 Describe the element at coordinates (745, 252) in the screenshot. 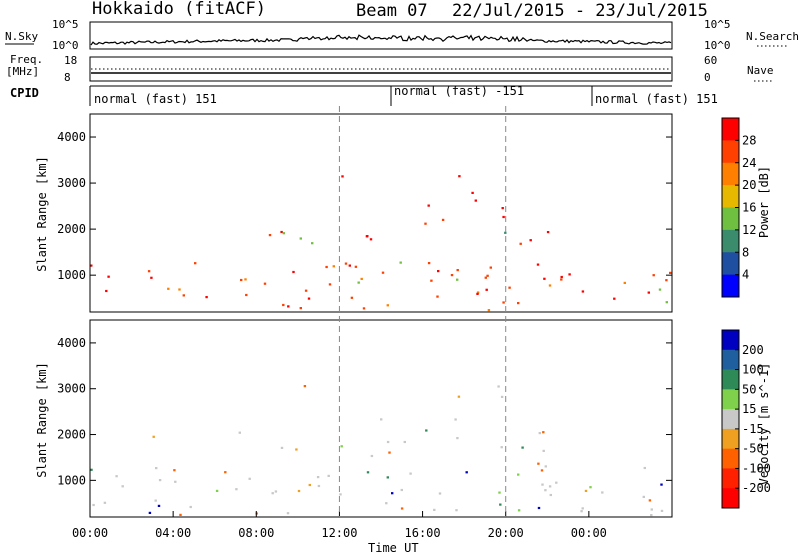

I see `colorbar-tick-label: 8` at that location.